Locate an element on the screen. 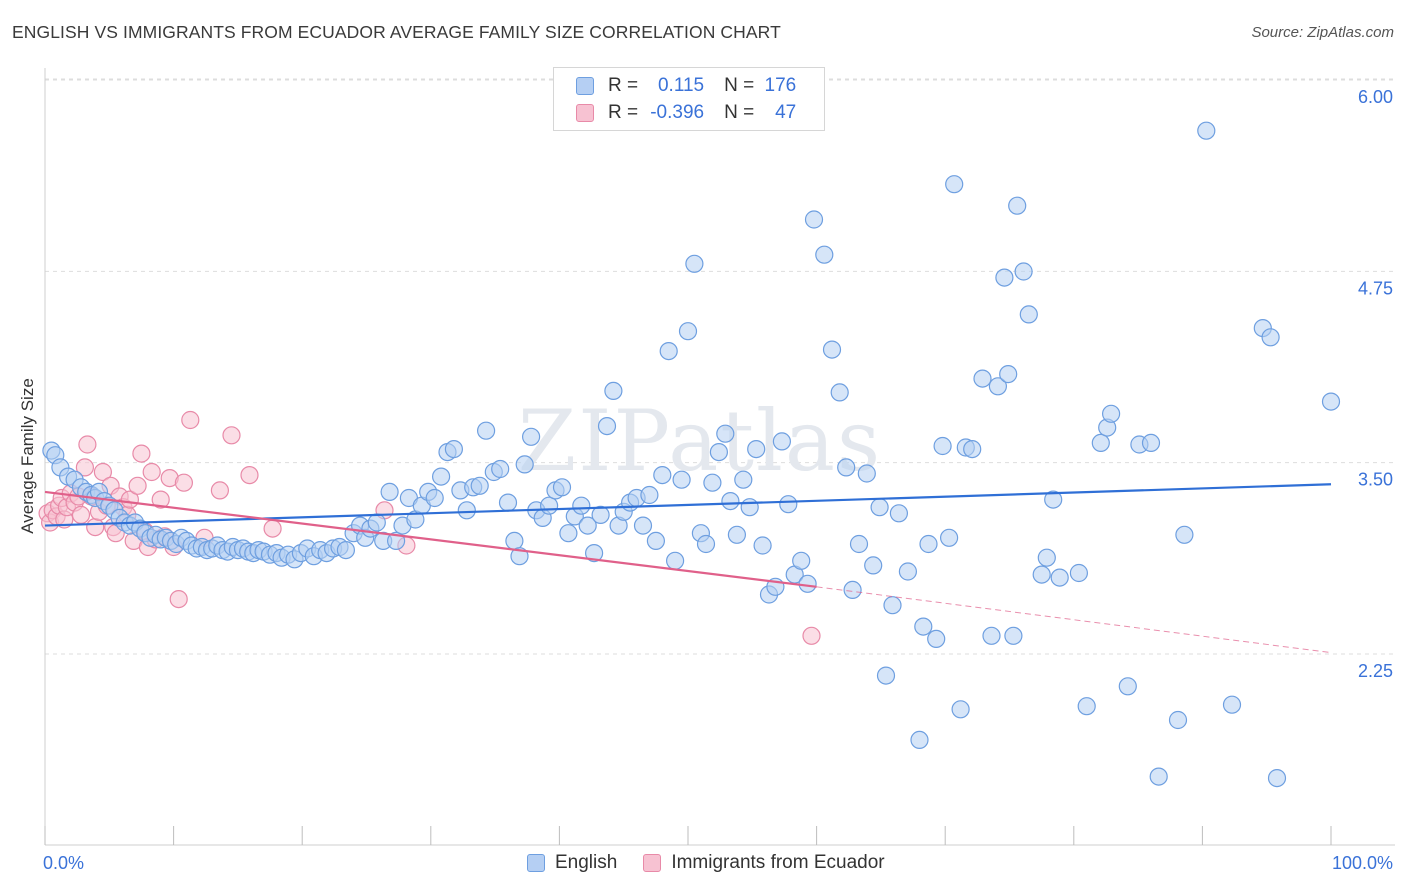 The image size is (1406, 892). n-value: 176 is located at coordinates (780, 85).